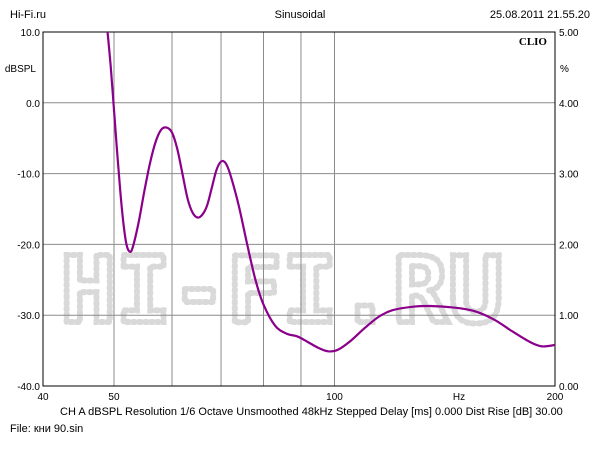 The height and width of the screenshot is (450, 600). What do you see at coordinates (569, 387) in the screenshot?
I see `y2-tick-label-5: 0.00` at bounding box center [569, 387].